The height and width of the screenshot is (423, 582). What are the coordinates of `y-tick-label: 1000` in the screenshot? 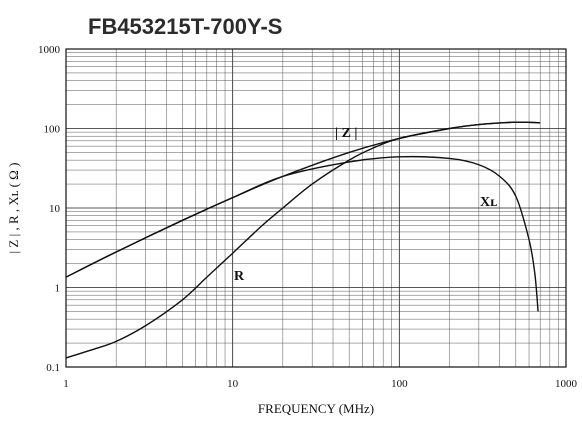 It's located at (49, 50).